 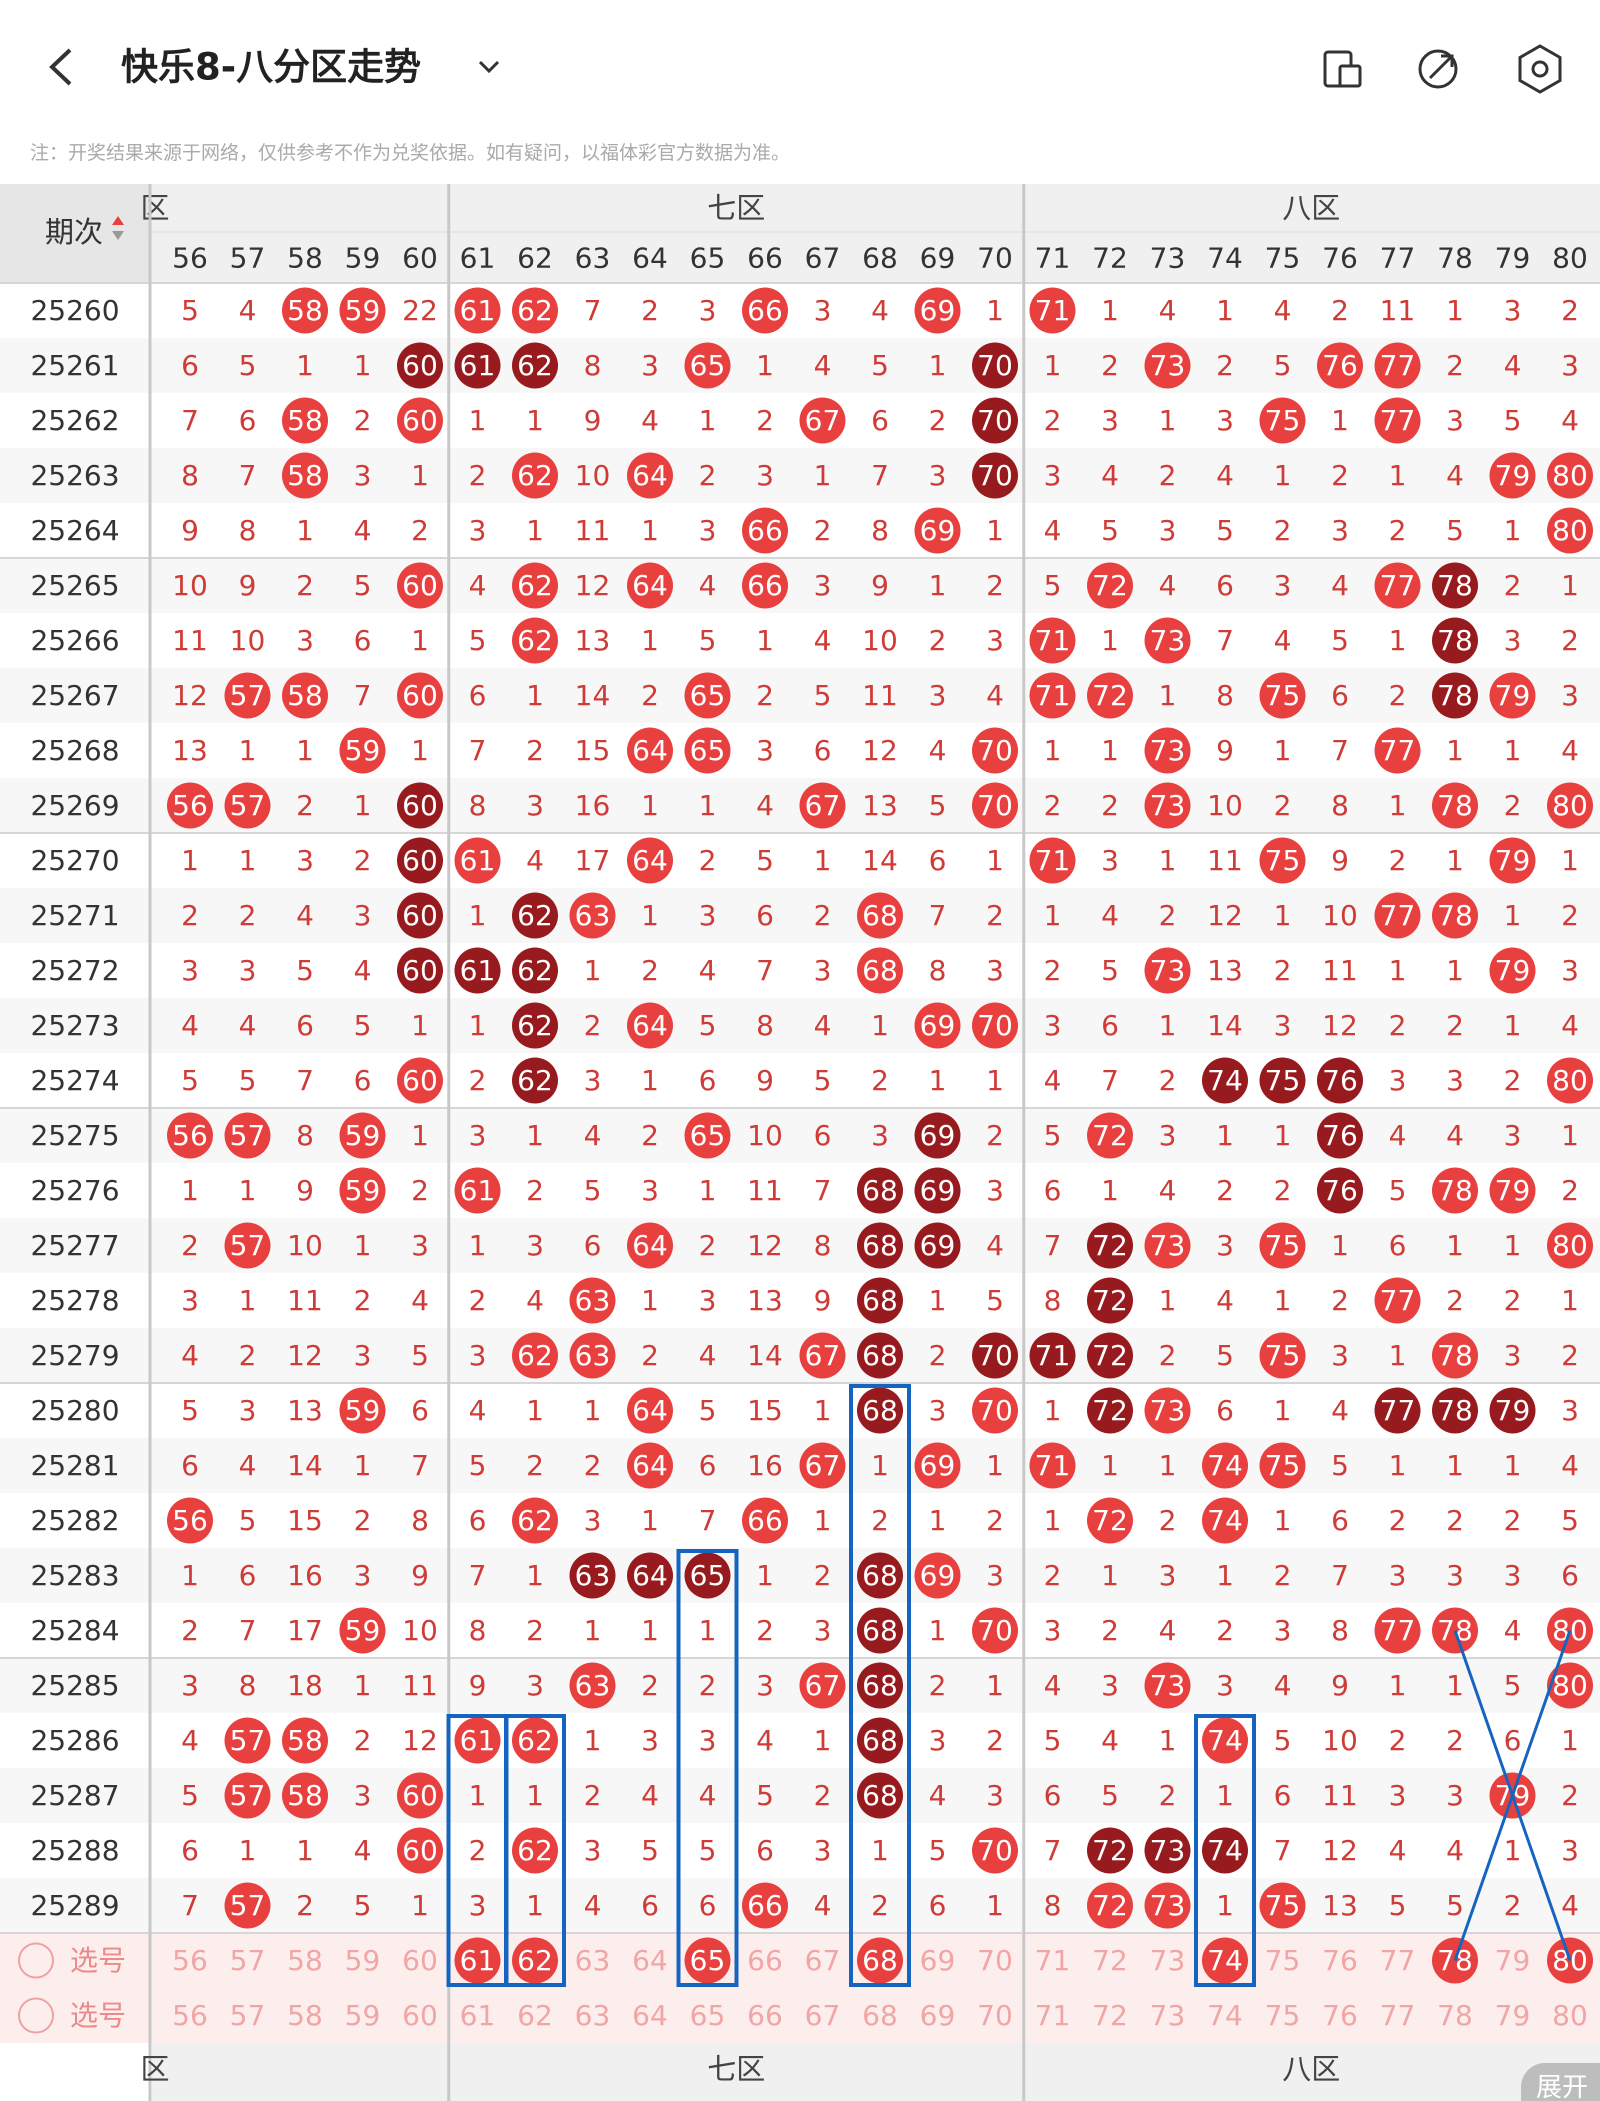 What do you see at coordinates (36, 1960) in the screenshot?
I see `select-radio` at bounding box center [36, 1960].